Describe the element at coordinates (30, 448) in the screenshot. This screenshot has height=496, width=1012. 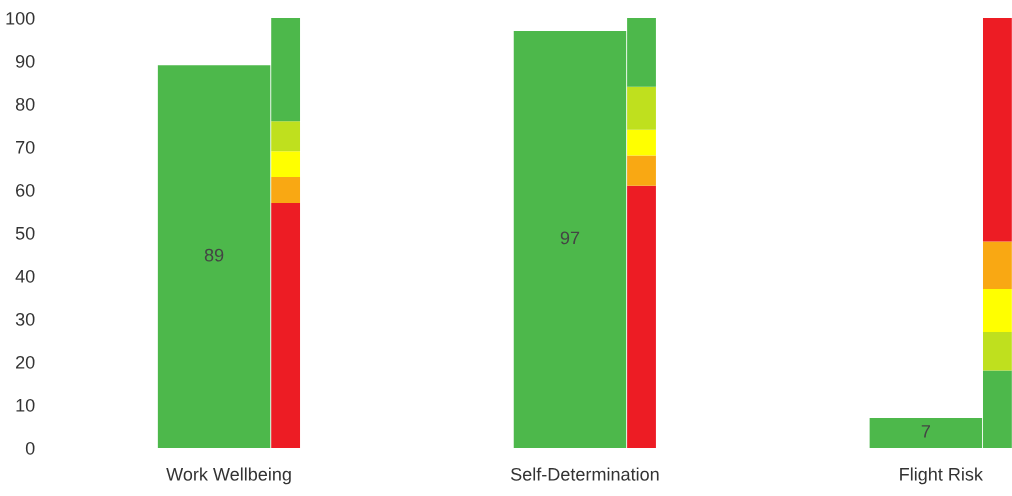
I see `y-tick-label: 0` at that location.